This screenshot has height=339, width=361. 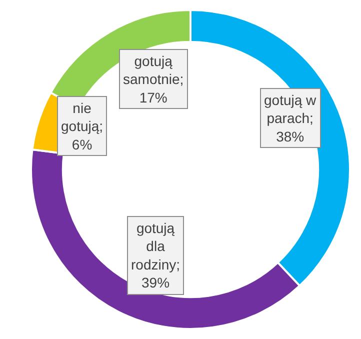 What do you see at coordinates (291, 118) in the screenshot?
I see `slice-label: gotują w parach; 38%` at bounding box center [291, 118].